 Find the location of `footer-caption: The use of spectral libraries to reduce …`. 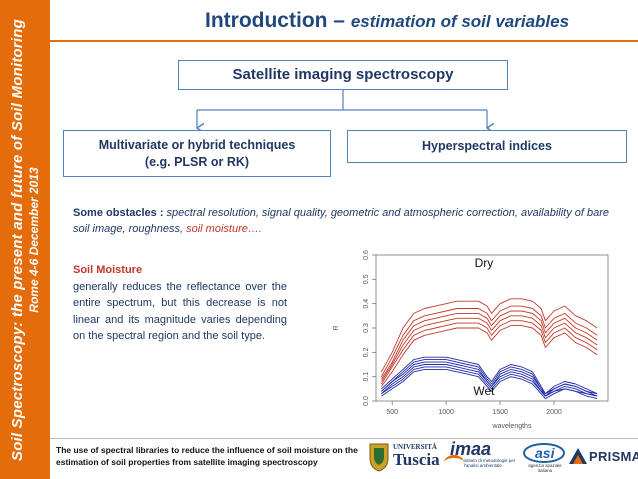

footer-caption: The use of spectral libraries to reduce … is located at coordinates (207, 456).